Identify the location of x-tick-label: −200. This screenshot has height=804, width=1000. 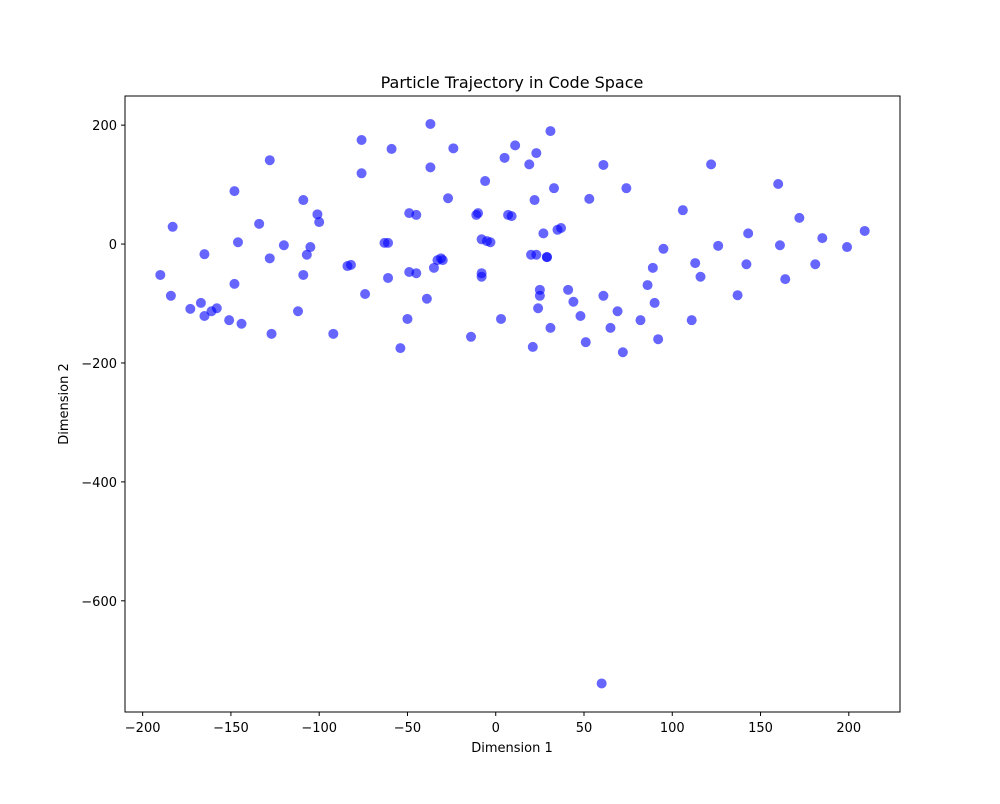
(143, 728).